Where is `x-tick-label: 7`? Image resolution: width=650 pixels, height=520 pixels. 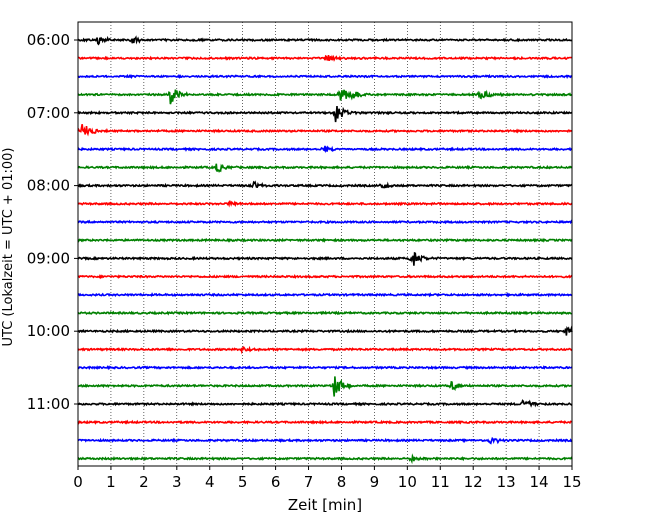 x-tick-label: 7 is located at coordinates (309, 482).